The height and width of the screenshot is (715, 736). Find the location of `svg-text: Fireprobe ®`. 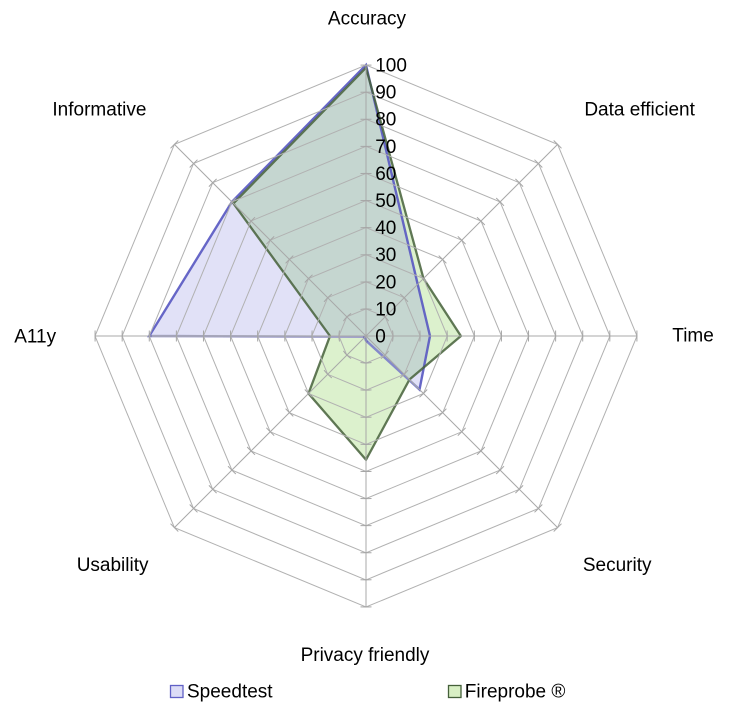

svg-text: Fireprobe ® is located at coordinates (515, 691).